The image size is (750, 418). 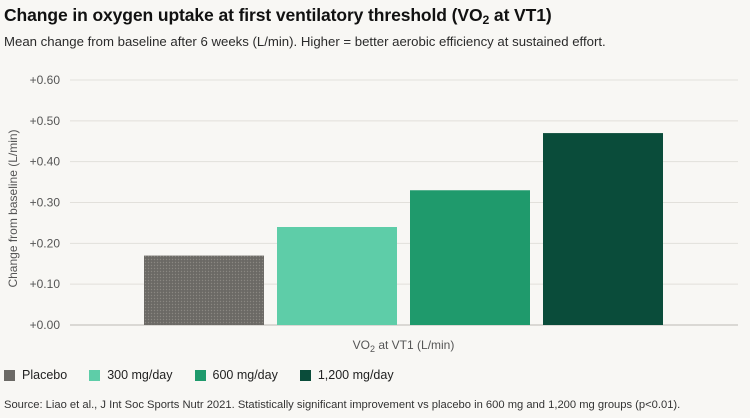 I want to click on legend-item: Placebo, so click(x=35, y=375).